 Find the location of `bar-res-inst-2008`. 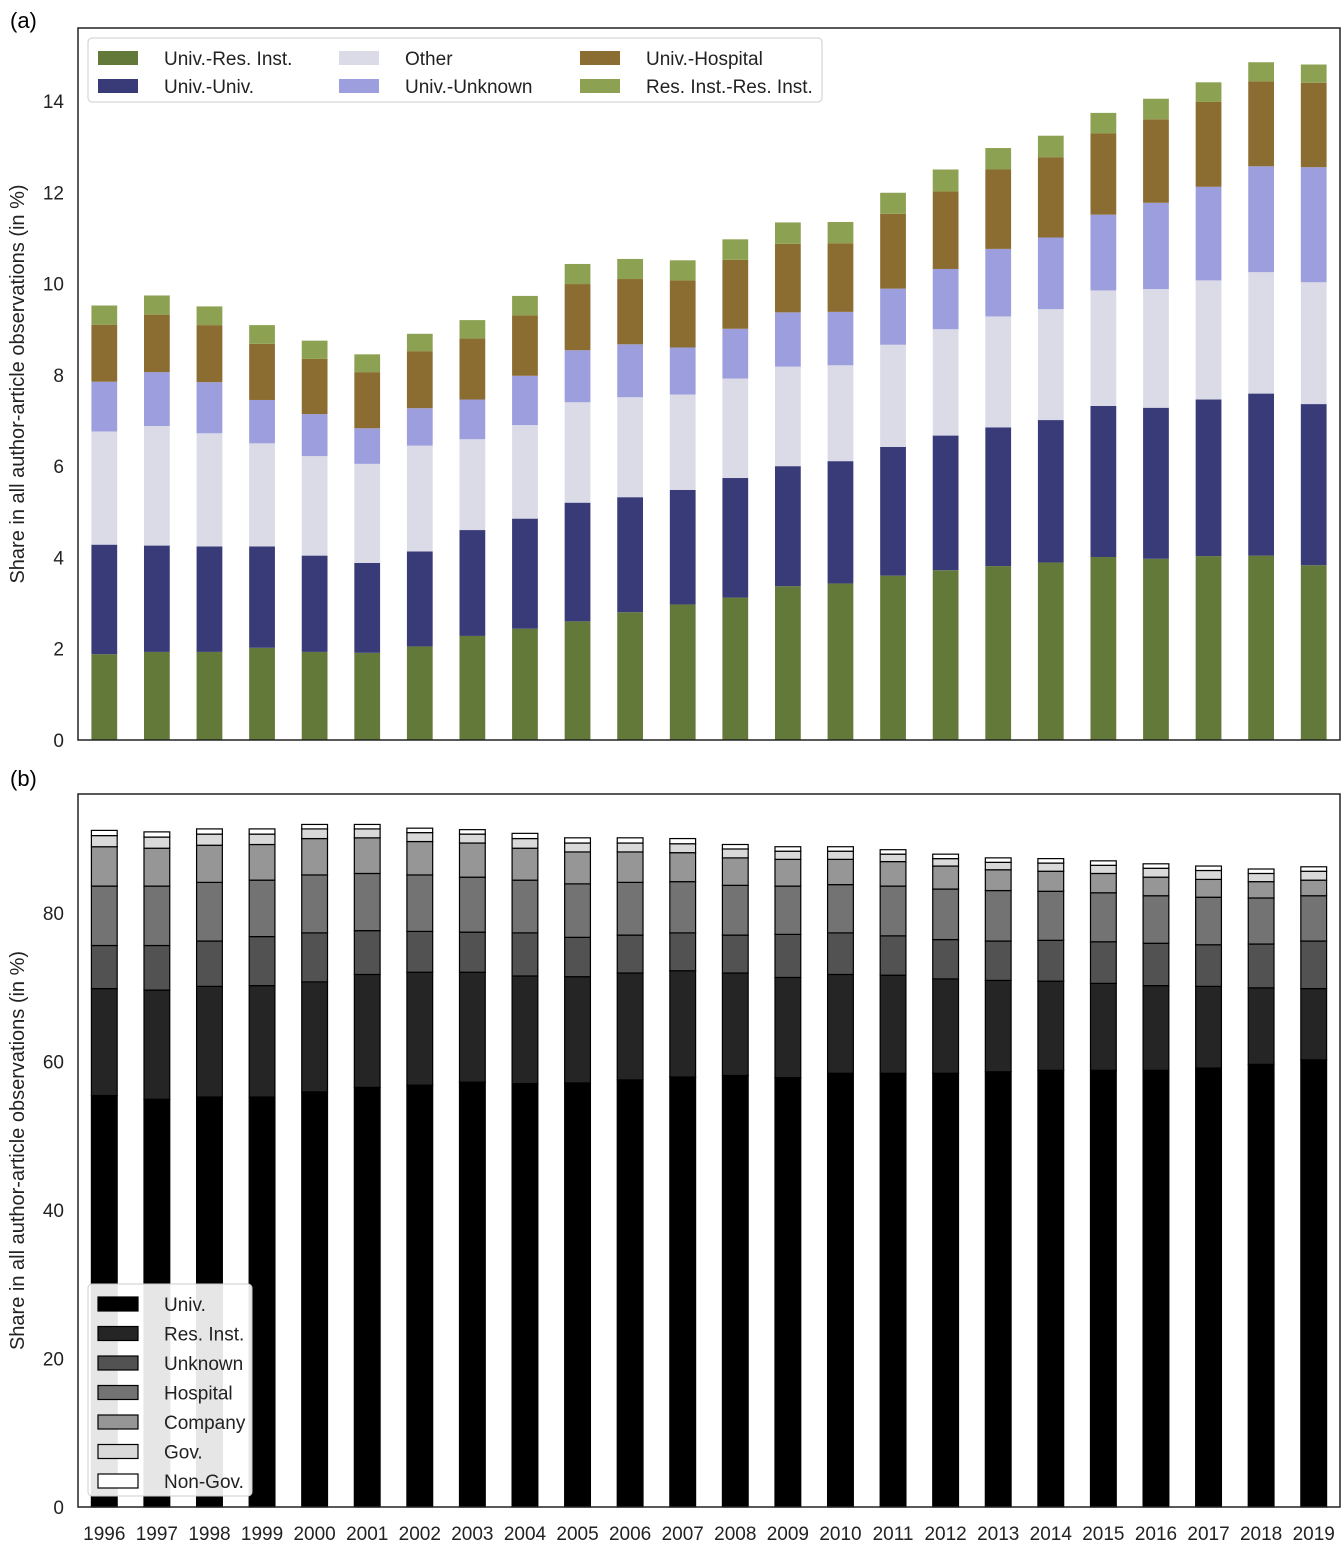

bar-res-inst-2008 is located at coordinates (735, 1024).